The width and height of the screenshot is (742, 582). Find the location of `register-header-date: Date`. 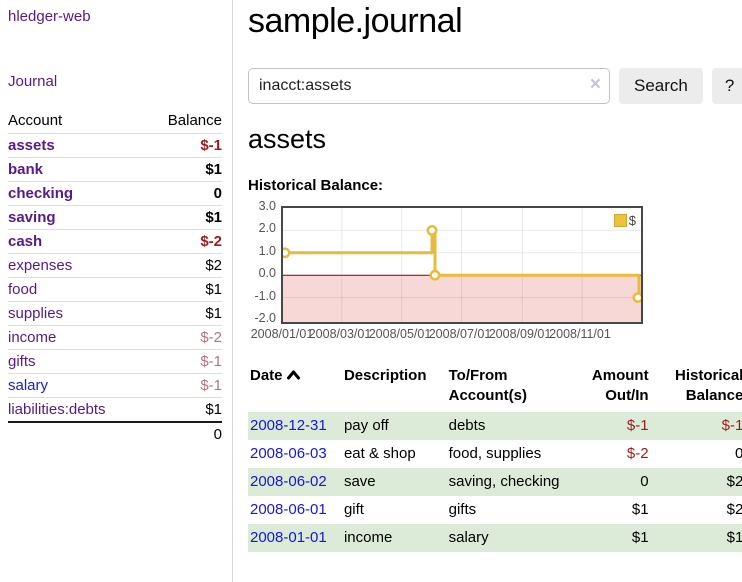

register-header-date: Date is located at coordinates (295, 388).